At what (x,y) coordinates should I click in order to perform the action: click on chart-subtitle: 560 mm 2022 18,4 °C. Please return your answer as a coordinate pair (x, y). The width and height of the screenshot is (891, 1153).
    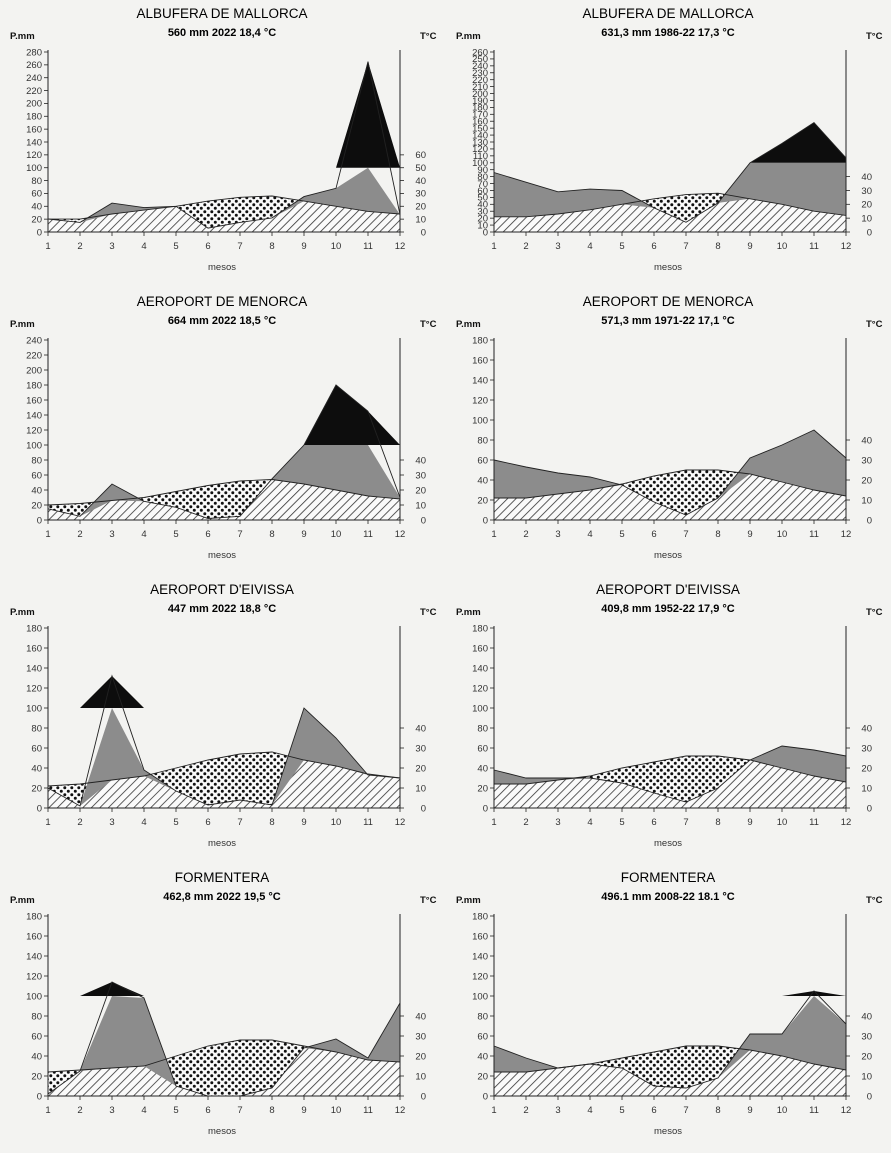
    Looking at the image, I should click on (222, 33).